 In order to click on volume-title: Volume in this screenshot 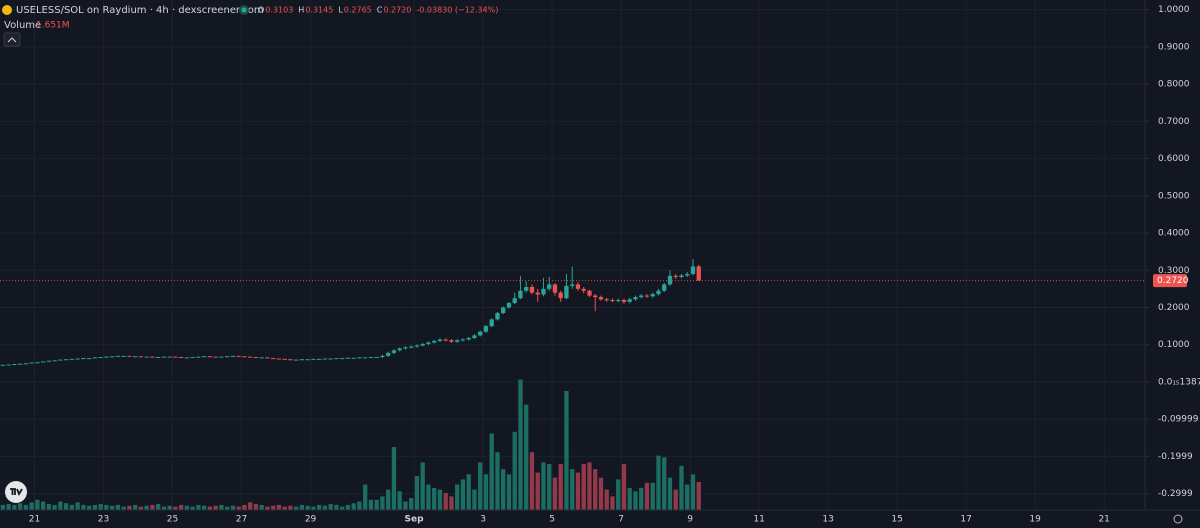, I will do `click(22, 25)`.